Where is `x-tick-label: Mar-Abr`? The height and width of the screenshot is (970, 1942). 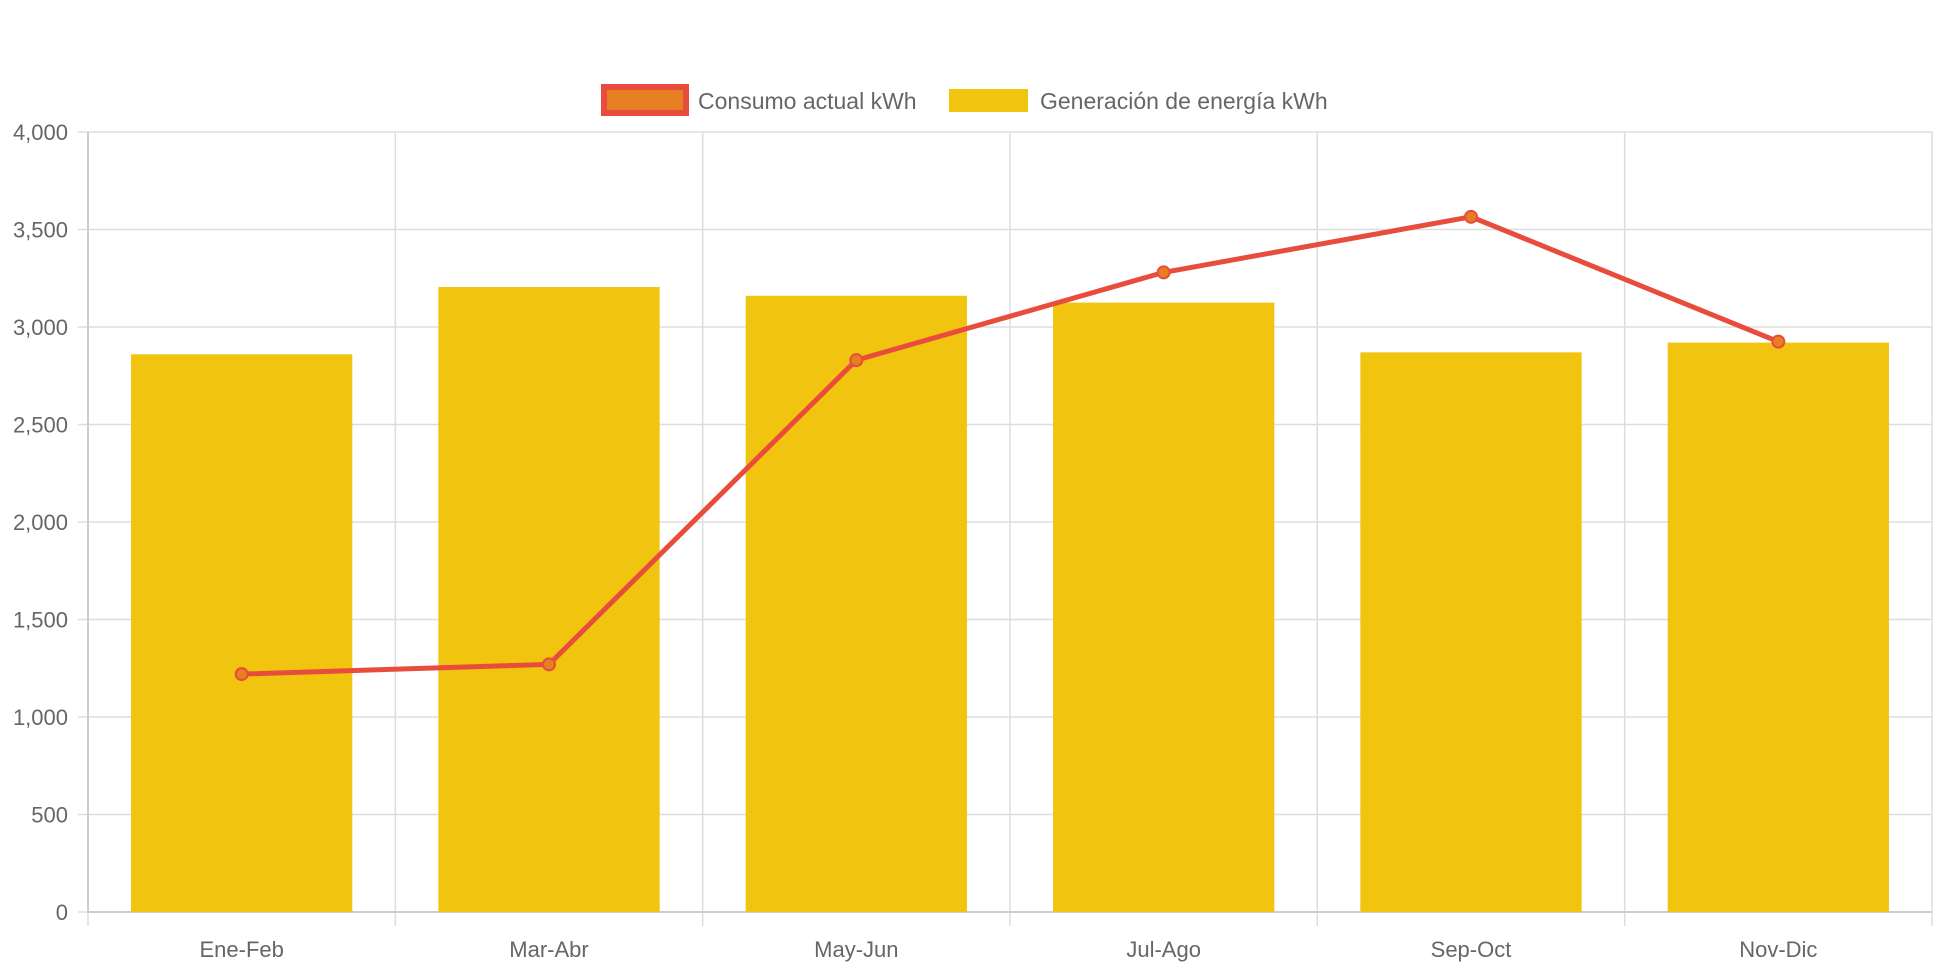
x-tick-label: Mar-Abr is located at coordinates (548, 949).